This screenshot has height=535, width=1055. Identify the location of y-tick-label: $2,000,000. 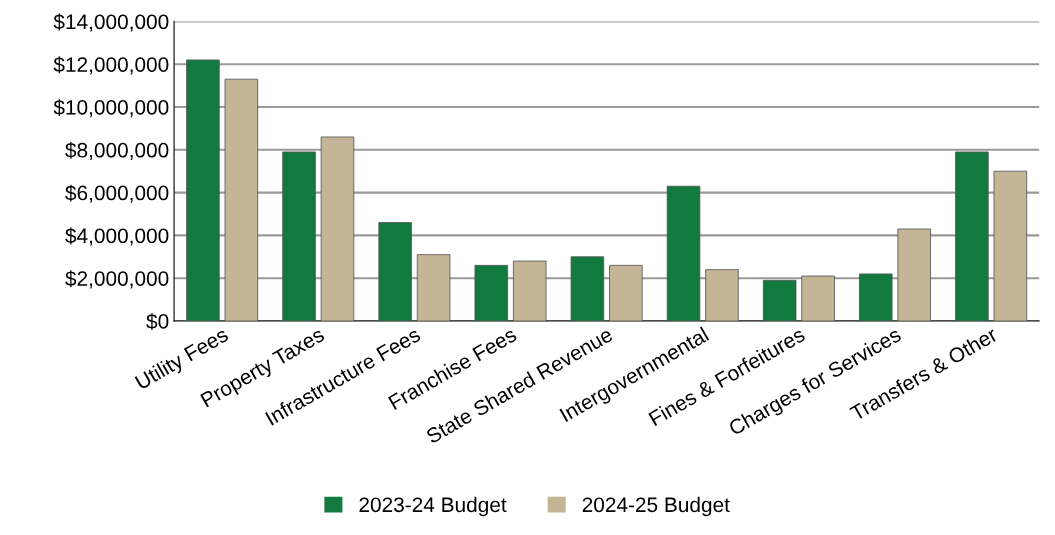
(117, 279).